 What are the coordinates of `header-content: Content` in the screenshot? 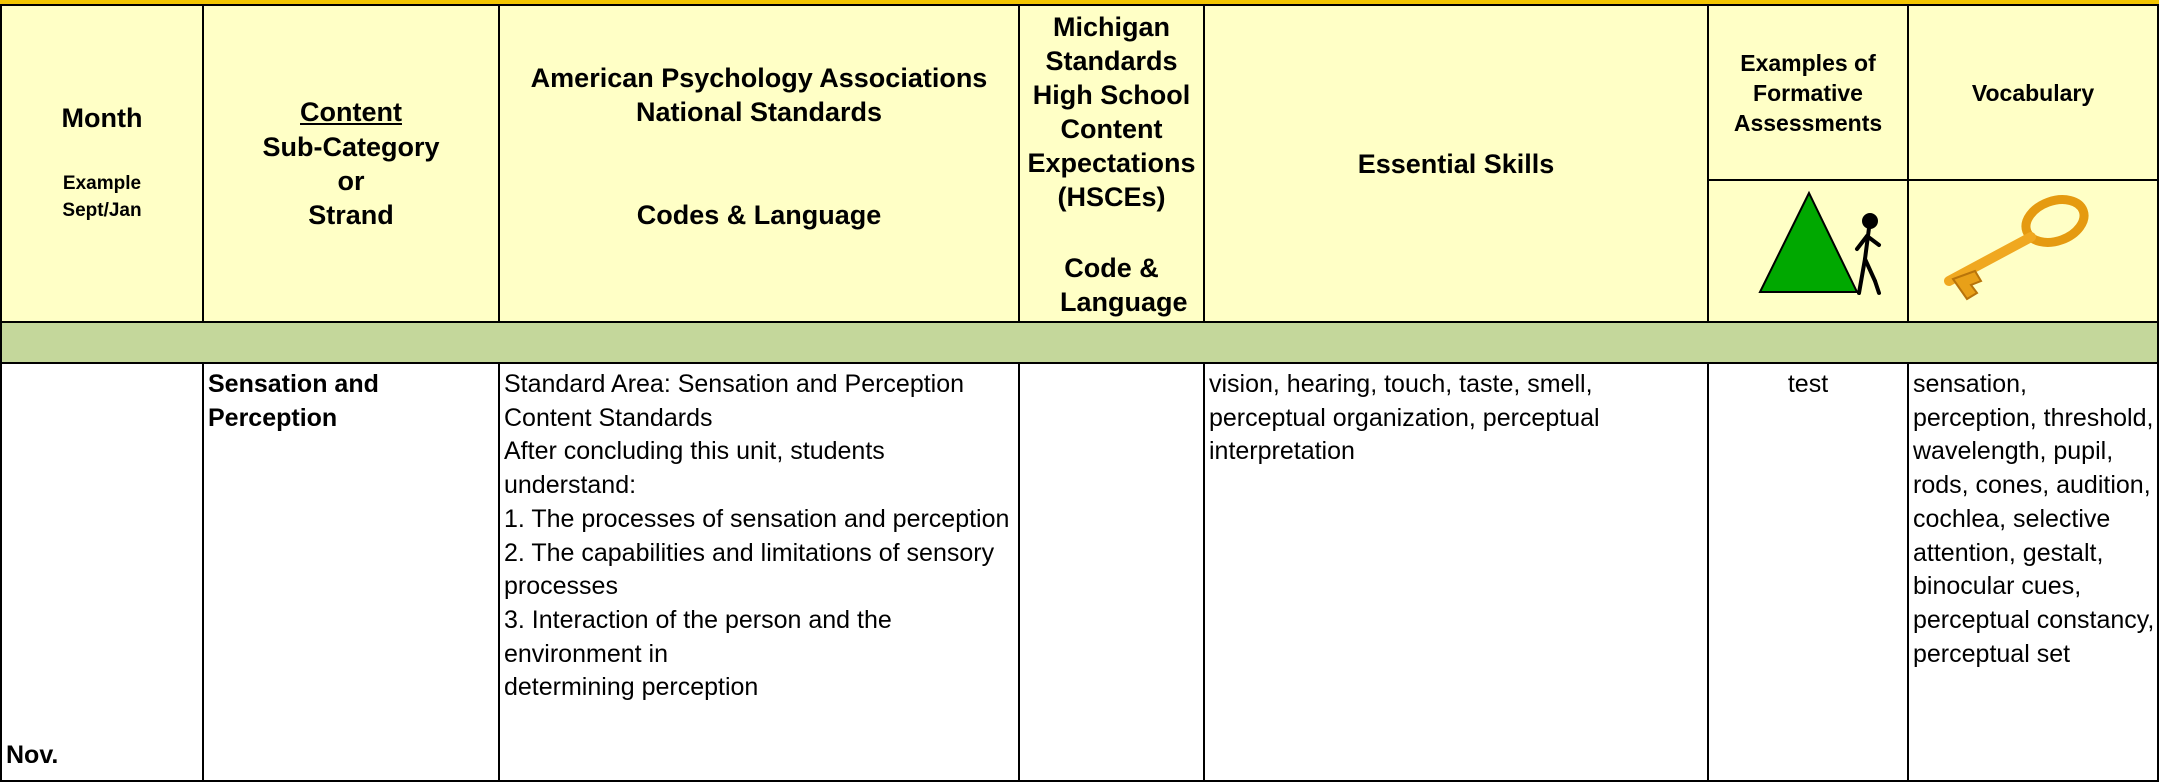 It's located at (351, 112).